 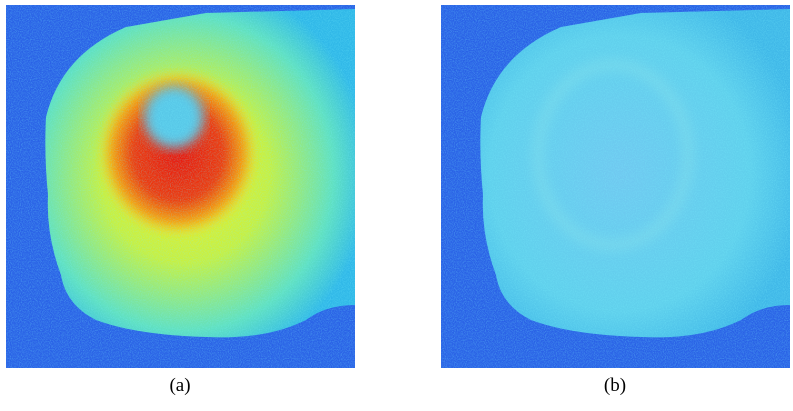 What do you see at coordinates (615, 385) in the screenshot?
I see `caption: (b)` at bounding box center [615, 385].